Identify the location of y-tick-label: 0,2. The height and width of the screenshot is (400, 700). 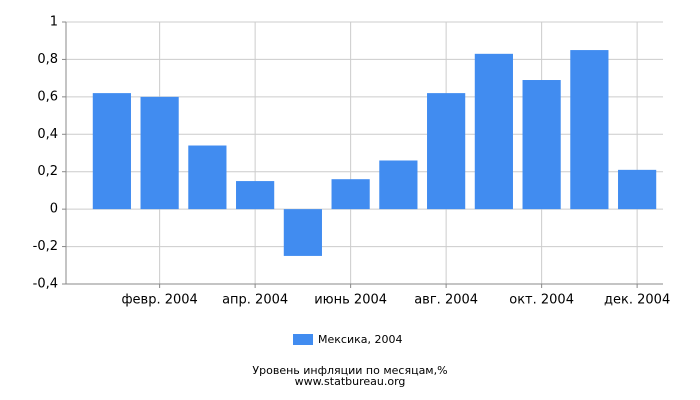
(47, 171).